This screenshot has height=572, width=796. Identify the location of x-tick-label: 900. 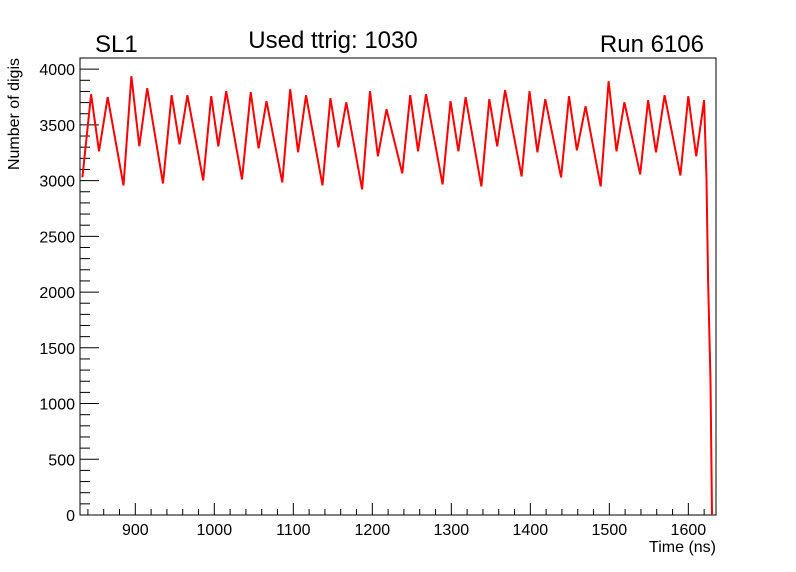
(135, 530).